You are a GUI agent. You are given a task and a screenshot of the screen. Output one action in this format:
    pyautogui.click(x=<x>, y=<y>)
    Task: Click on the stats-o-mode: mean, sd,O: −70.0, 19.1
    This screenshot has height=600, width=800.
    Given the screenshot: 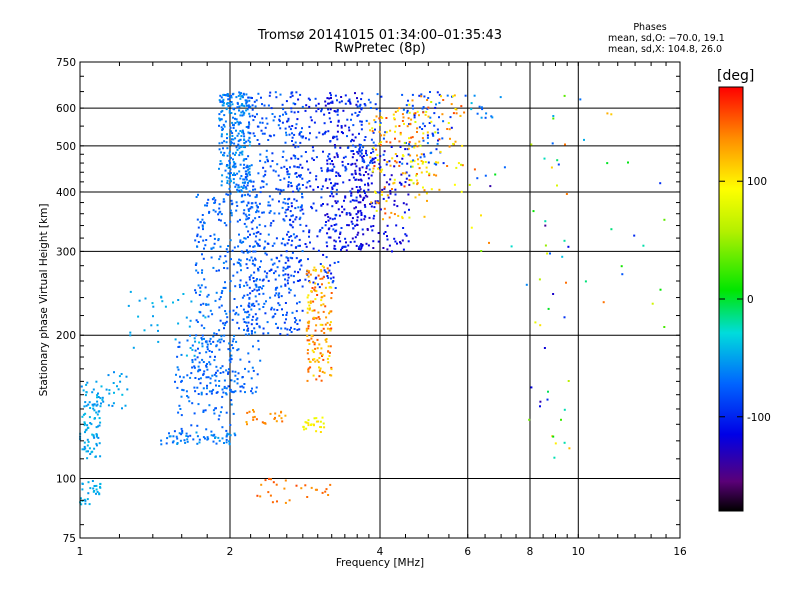 What is the action you would take?
    pyautogui.click(x=666, y=38)
    